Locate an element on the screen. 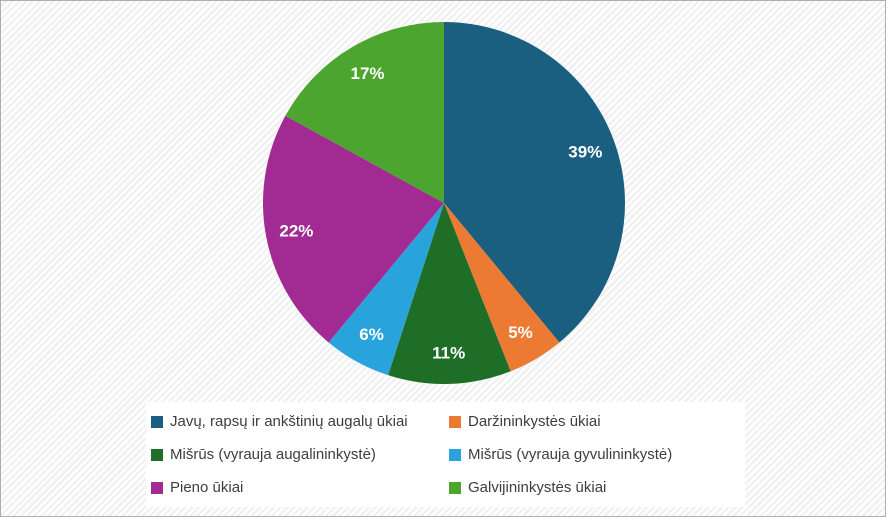 This screenshot has height=517, width=886. pie-slice-label-0: 39% is located at coordinates (585, 152).